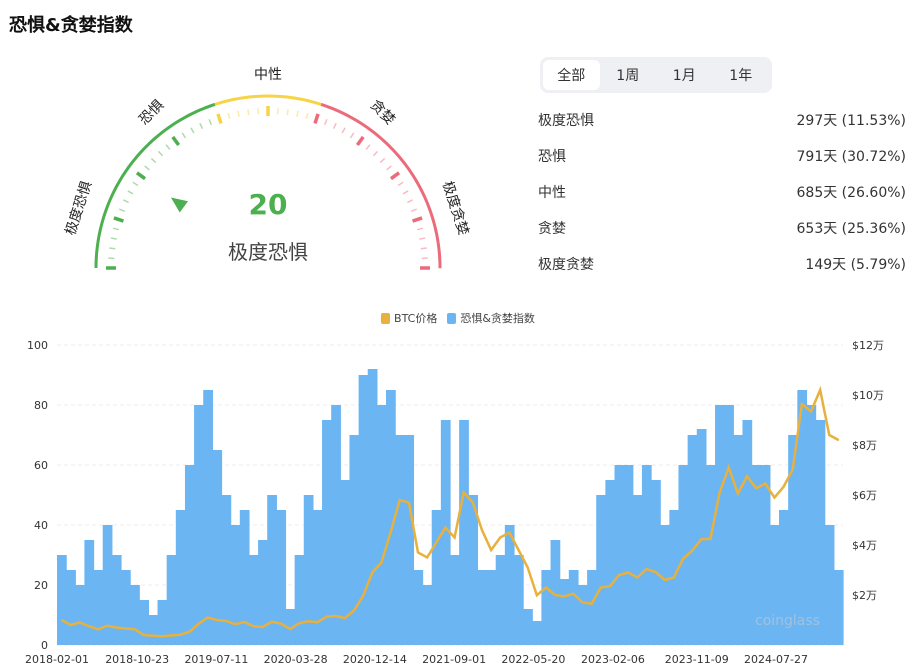  I want to click on stat-label: 极度恐惧, so click(566, 121).